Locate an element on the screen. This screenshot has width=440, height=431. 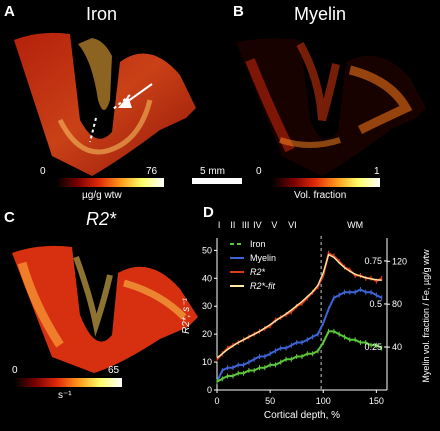
panel-label-b: B is located at coordinates (238, 11).